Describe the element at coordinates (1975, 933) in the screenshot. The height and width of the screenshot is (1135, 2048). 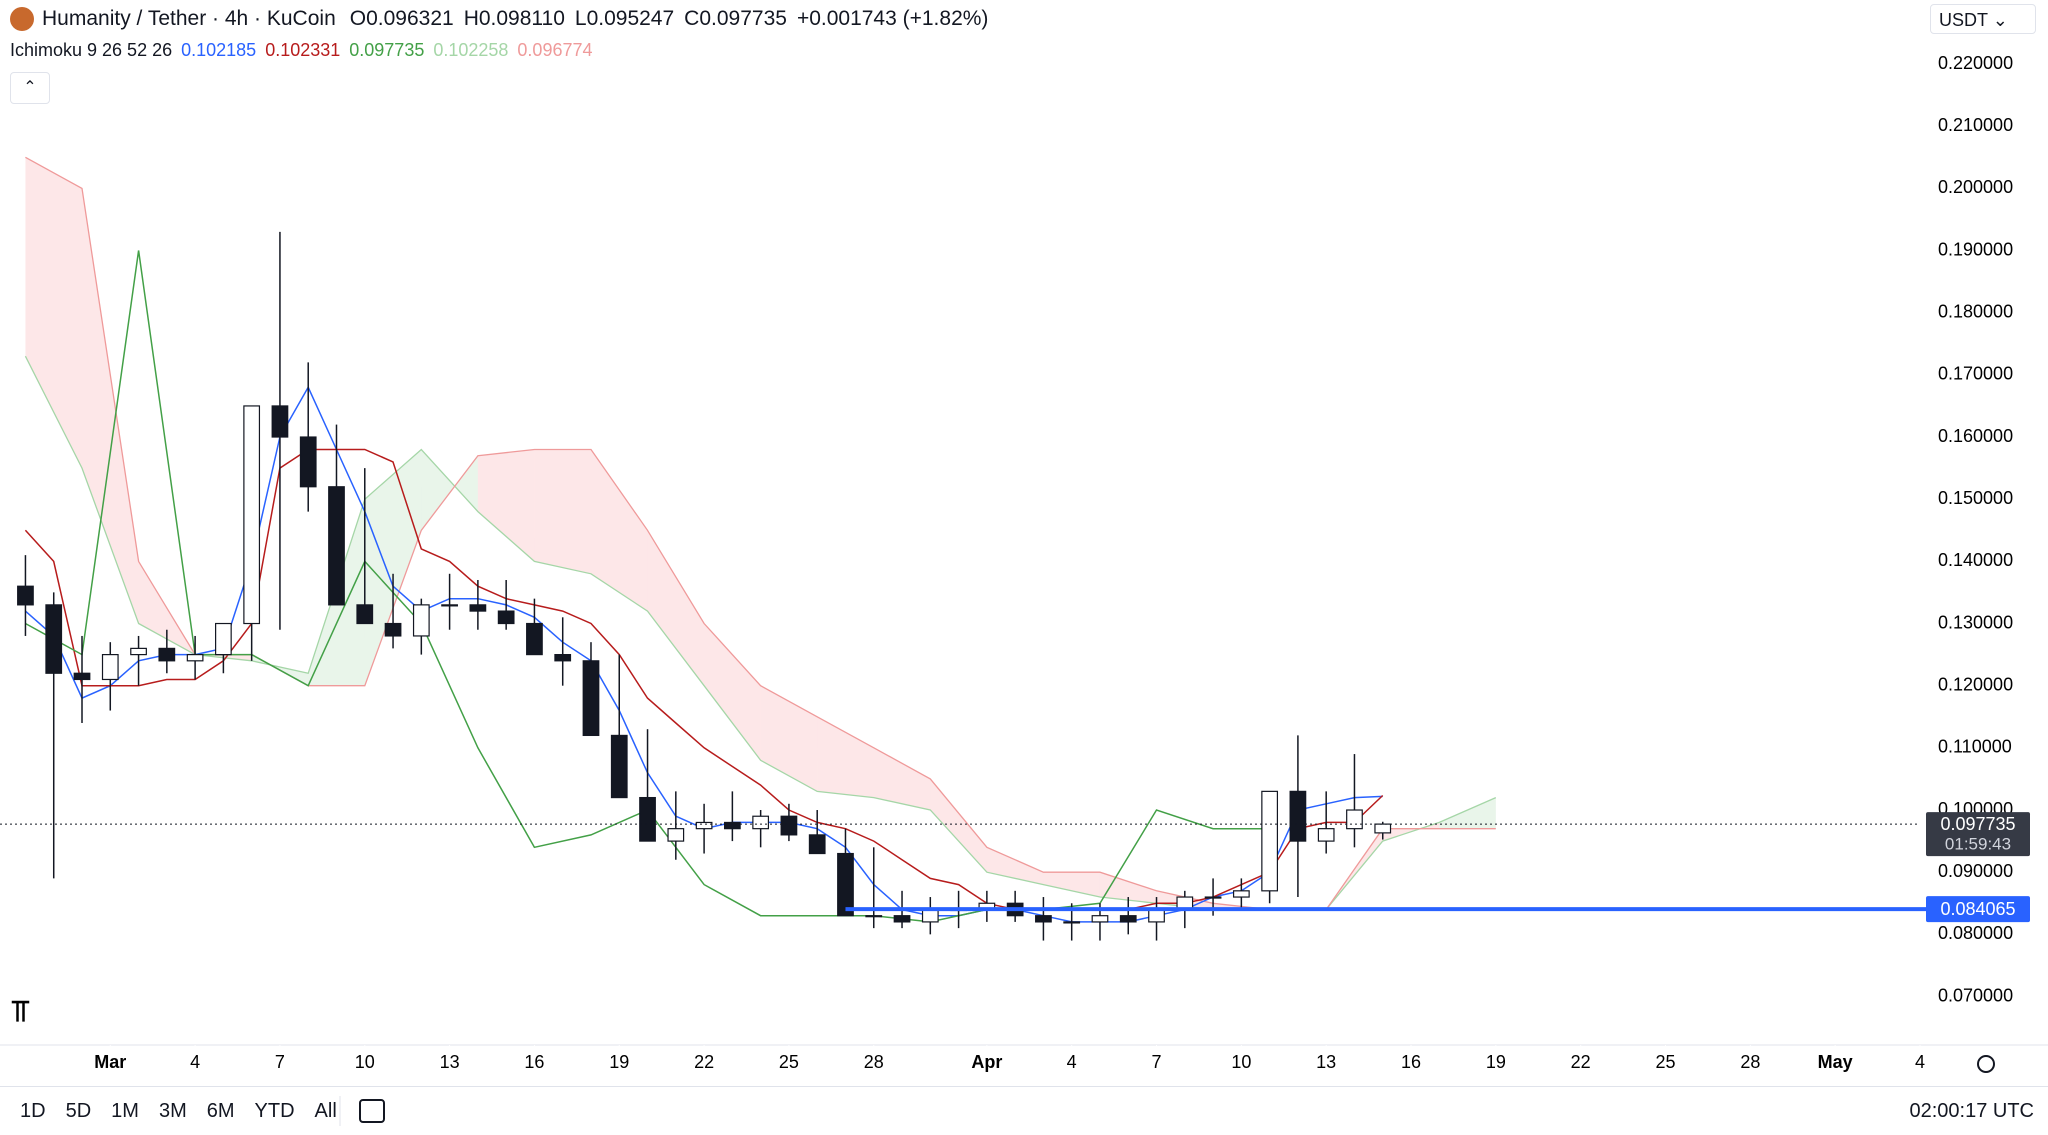
I see `y-tick-label: 0.080000` at that location.